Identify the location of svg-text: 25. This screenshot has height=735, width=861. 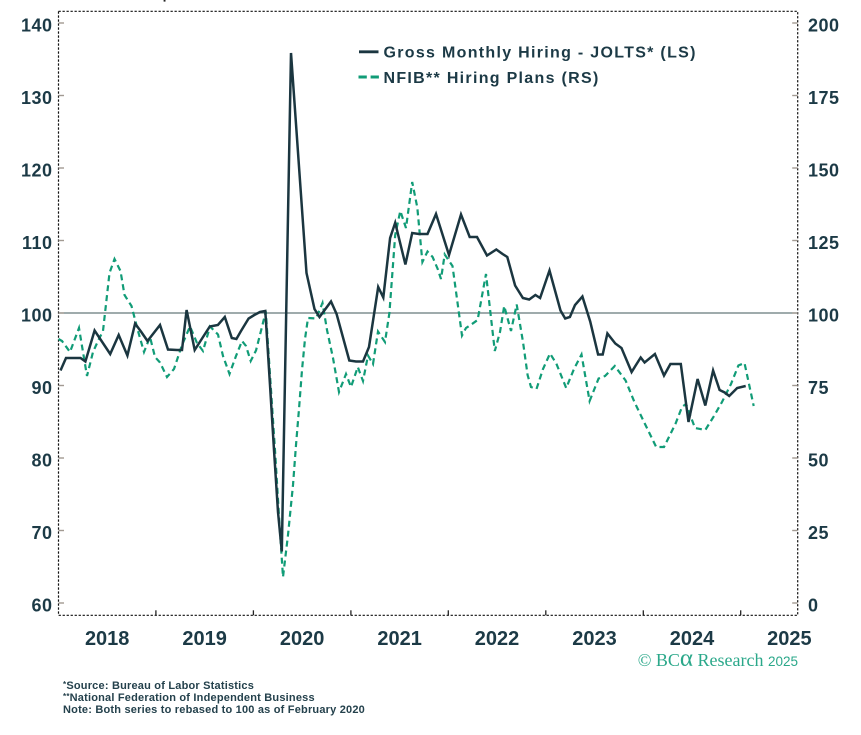
(818, 533).